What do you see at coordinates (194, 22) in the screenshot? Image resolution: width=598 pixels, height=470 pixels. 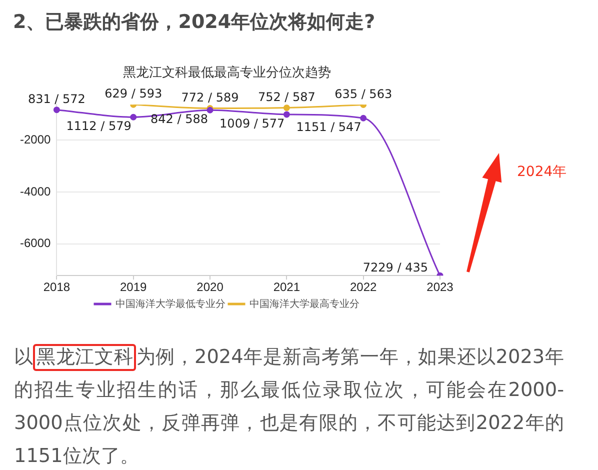 I see `text: 2、已暴跌的省份，2024年位次将如何走?` at bounding box center [194, 22].